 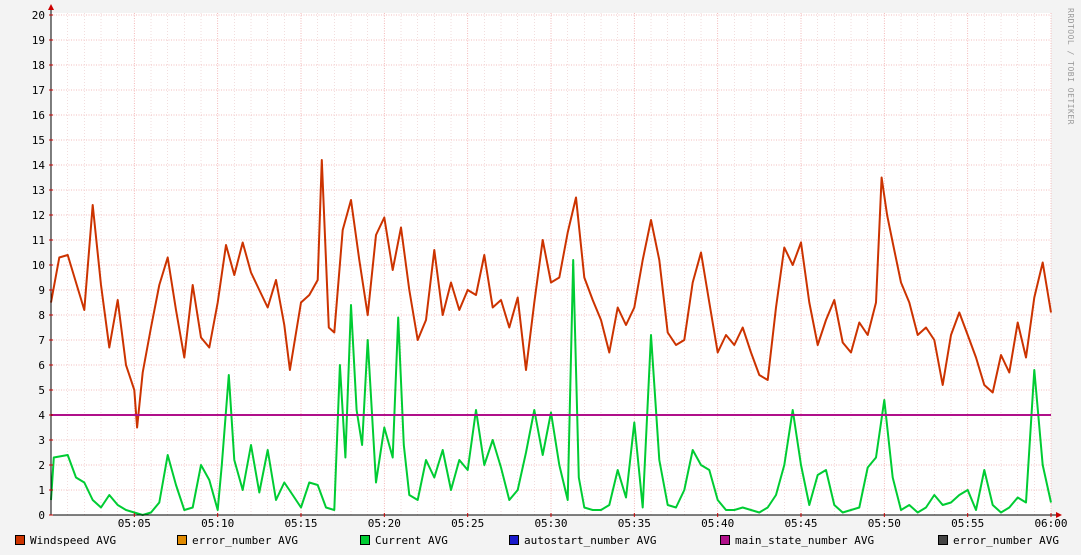 I want to click on legend-item: Windspeed AVG, so click(x=65, y=540).